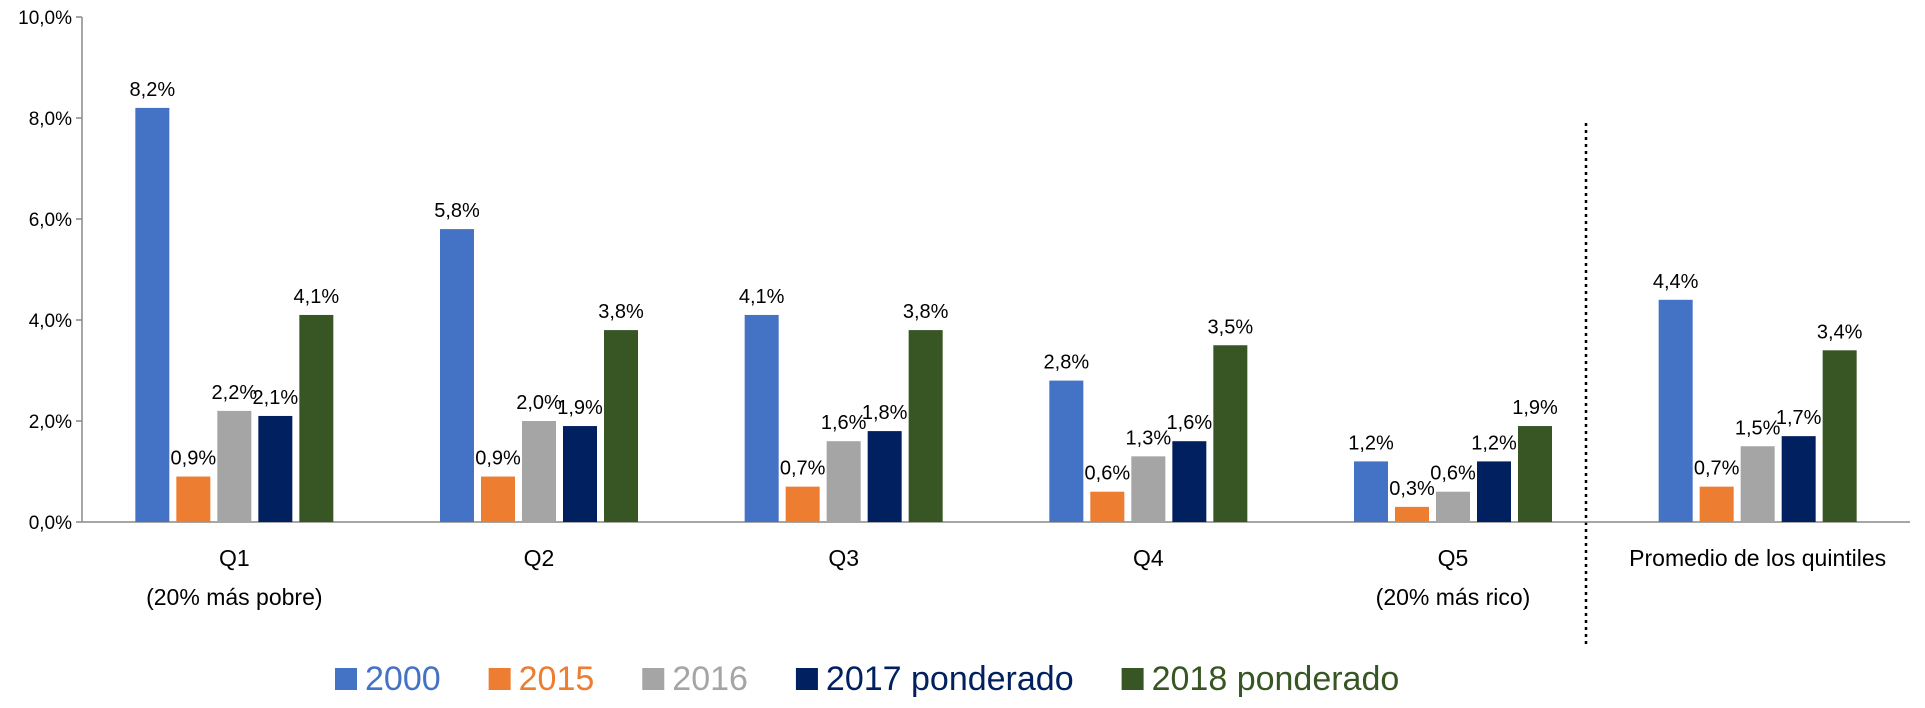 The image size is (1925, 708). I want to click on legend-label: 2000, so click(403, 679).